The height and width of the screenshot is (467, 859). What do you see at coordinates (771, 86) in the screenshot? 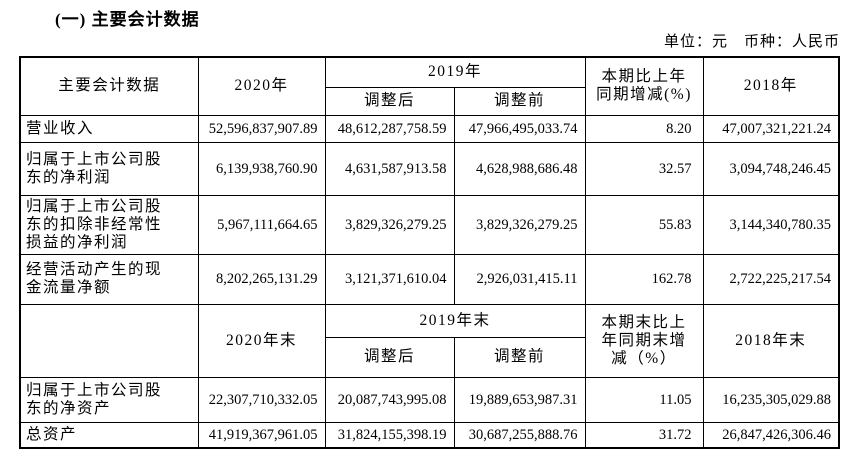
I see `header-cell-2018: 2018年` at bounding box center [771, 86].